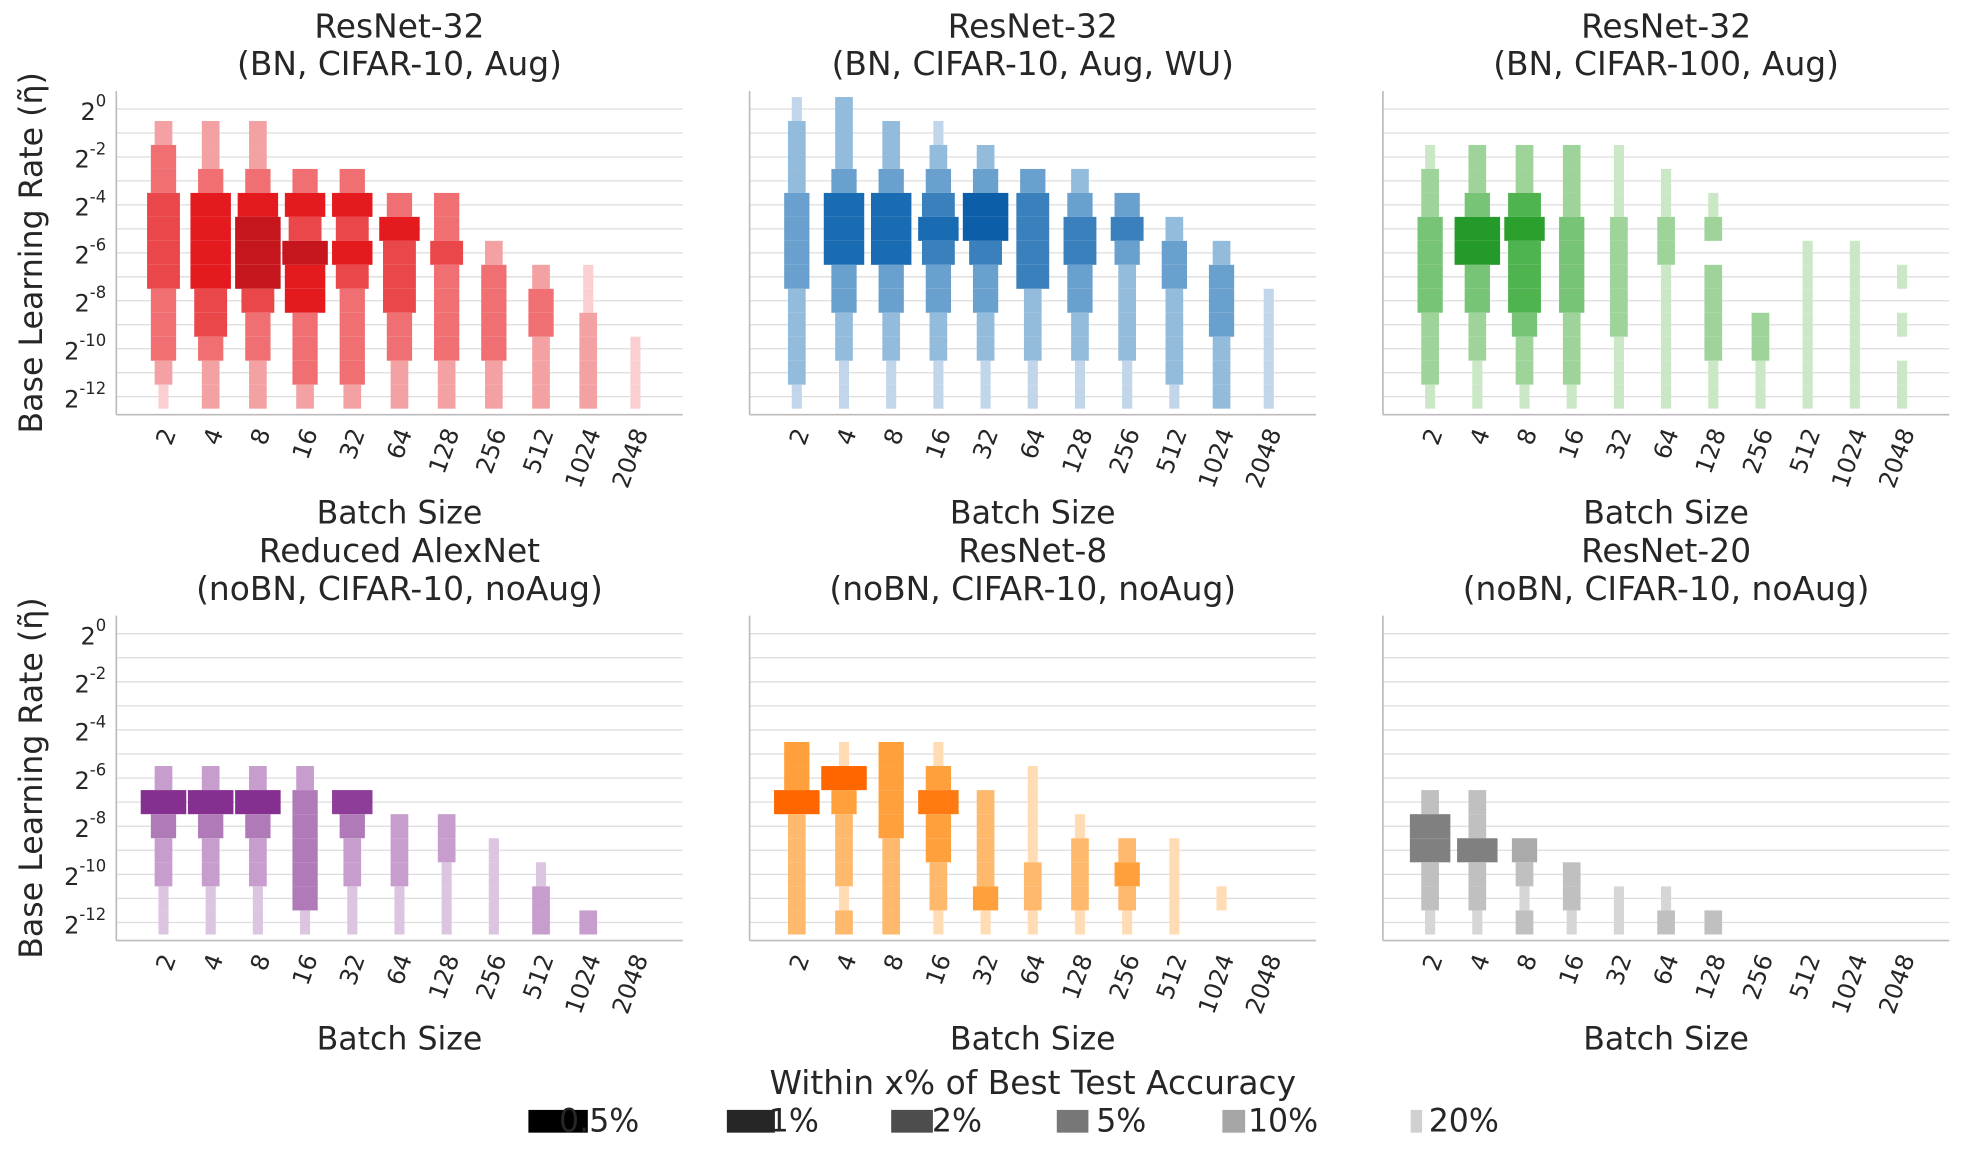  I want to click on legend-label: 10%, so click(1283, 1122).